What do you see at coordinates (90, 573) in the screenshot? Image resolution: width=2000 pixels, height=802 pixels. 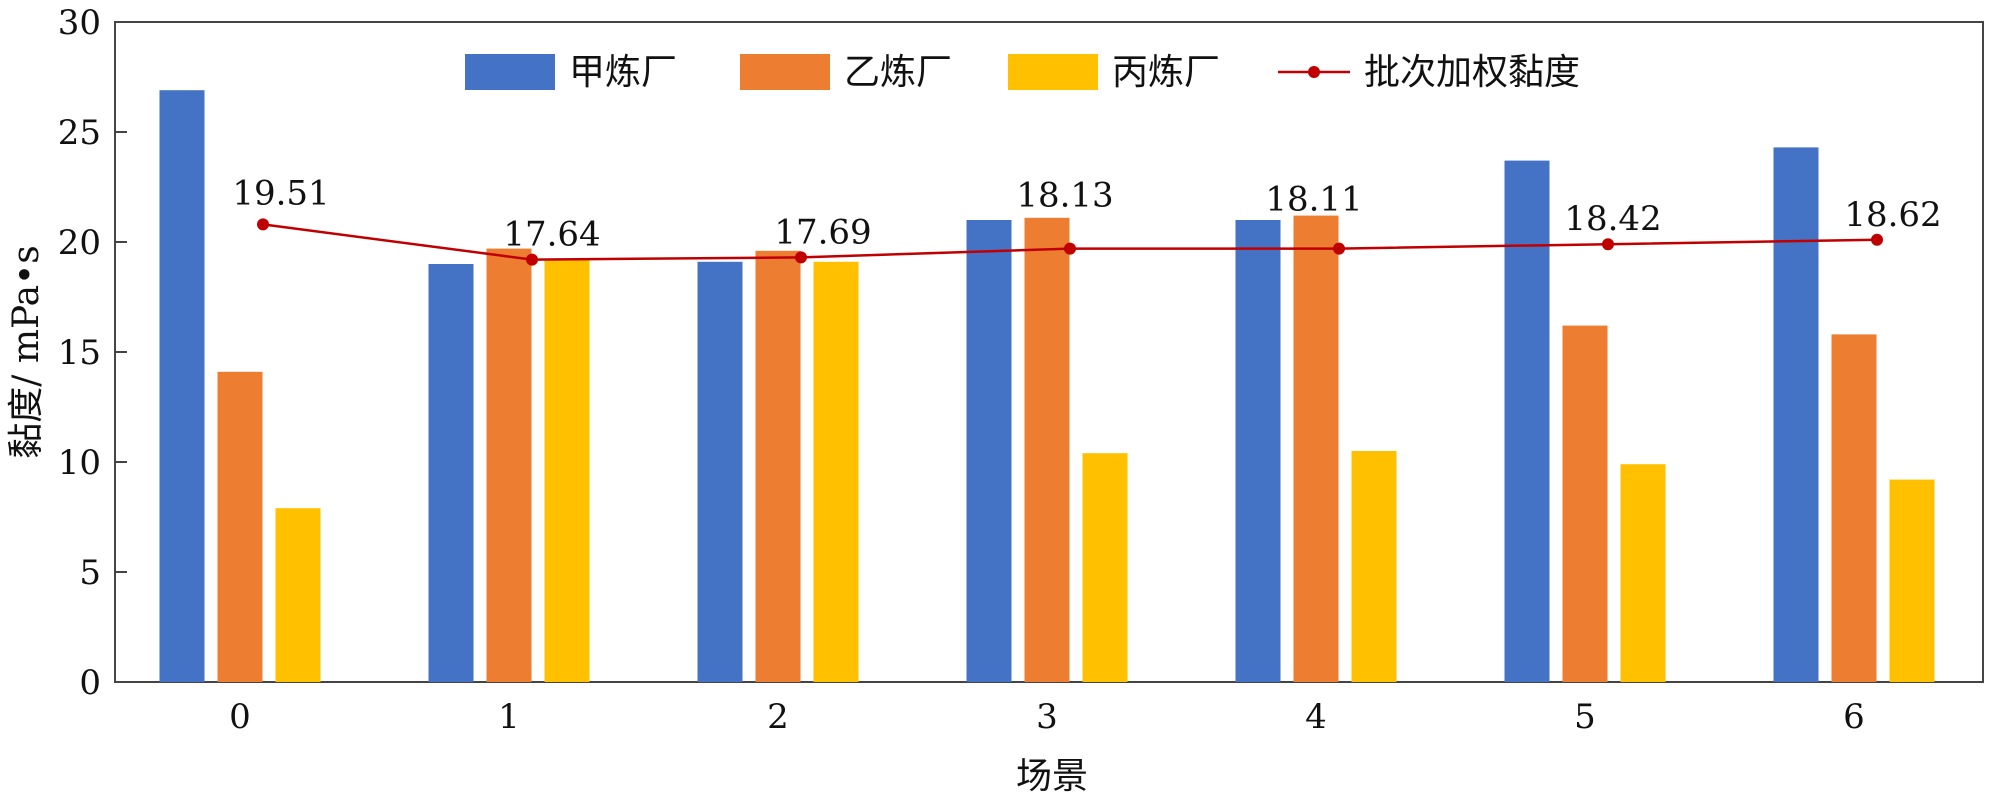 I see `y-tick-label: 5` at bounding box center [90, 573].